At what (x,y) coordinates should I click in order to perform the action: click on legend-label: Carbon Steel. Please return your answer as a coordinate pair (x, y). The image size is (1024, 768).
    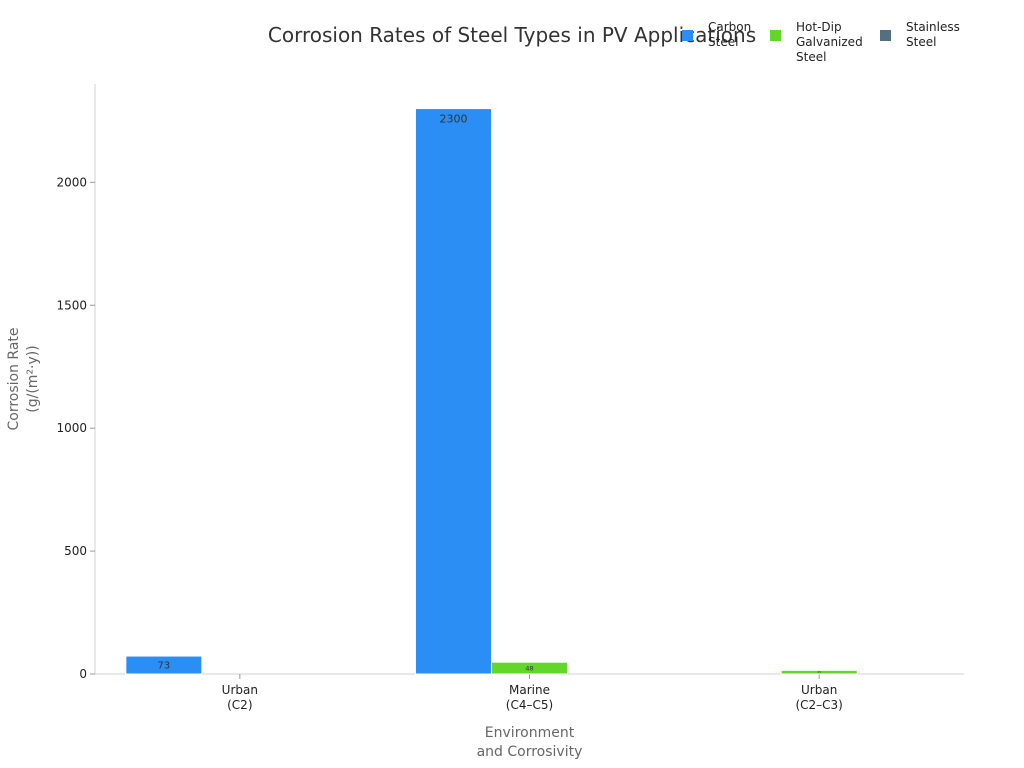
    Looking at the image, I should click on (729, 34).